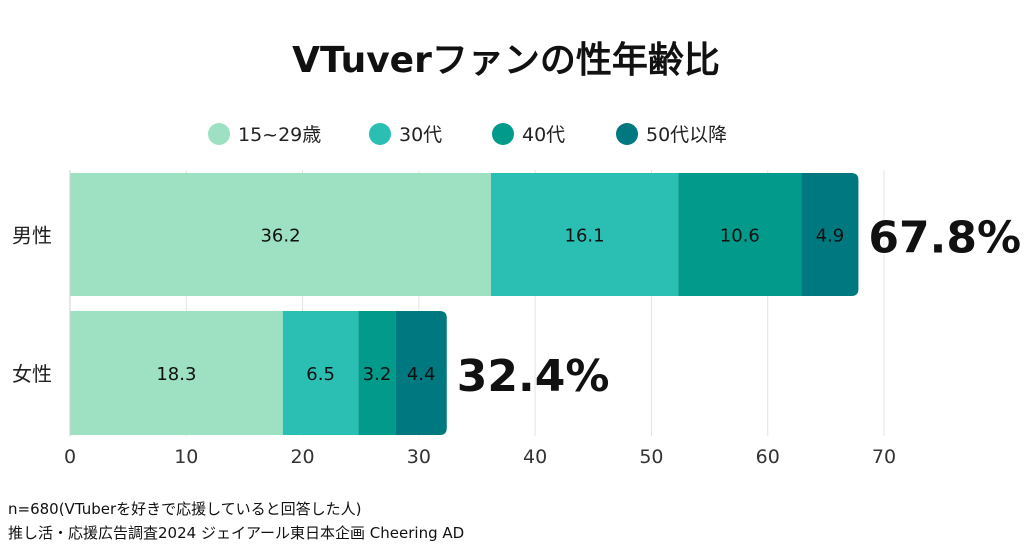  Describe the element at coordinates (236, 533) in the screenshot. I see `footnote-source: 推し活・応援広告調査2024 ジェイアール東日本企画 Cheering AD` at that location.